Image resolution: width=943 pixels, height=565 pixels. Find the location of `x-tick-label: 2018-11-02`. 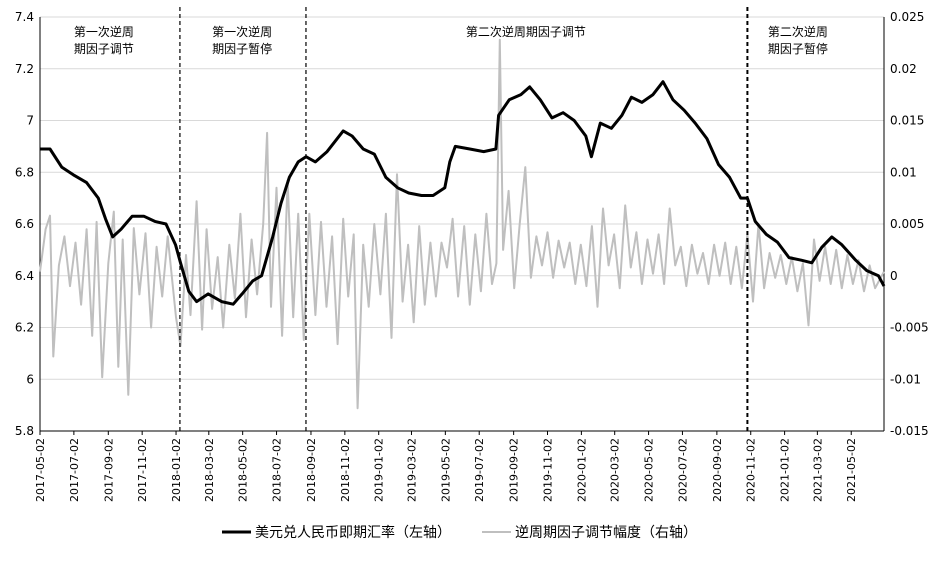

x-tick-label: 2018-11-02 is located at coordinates (345, 470).